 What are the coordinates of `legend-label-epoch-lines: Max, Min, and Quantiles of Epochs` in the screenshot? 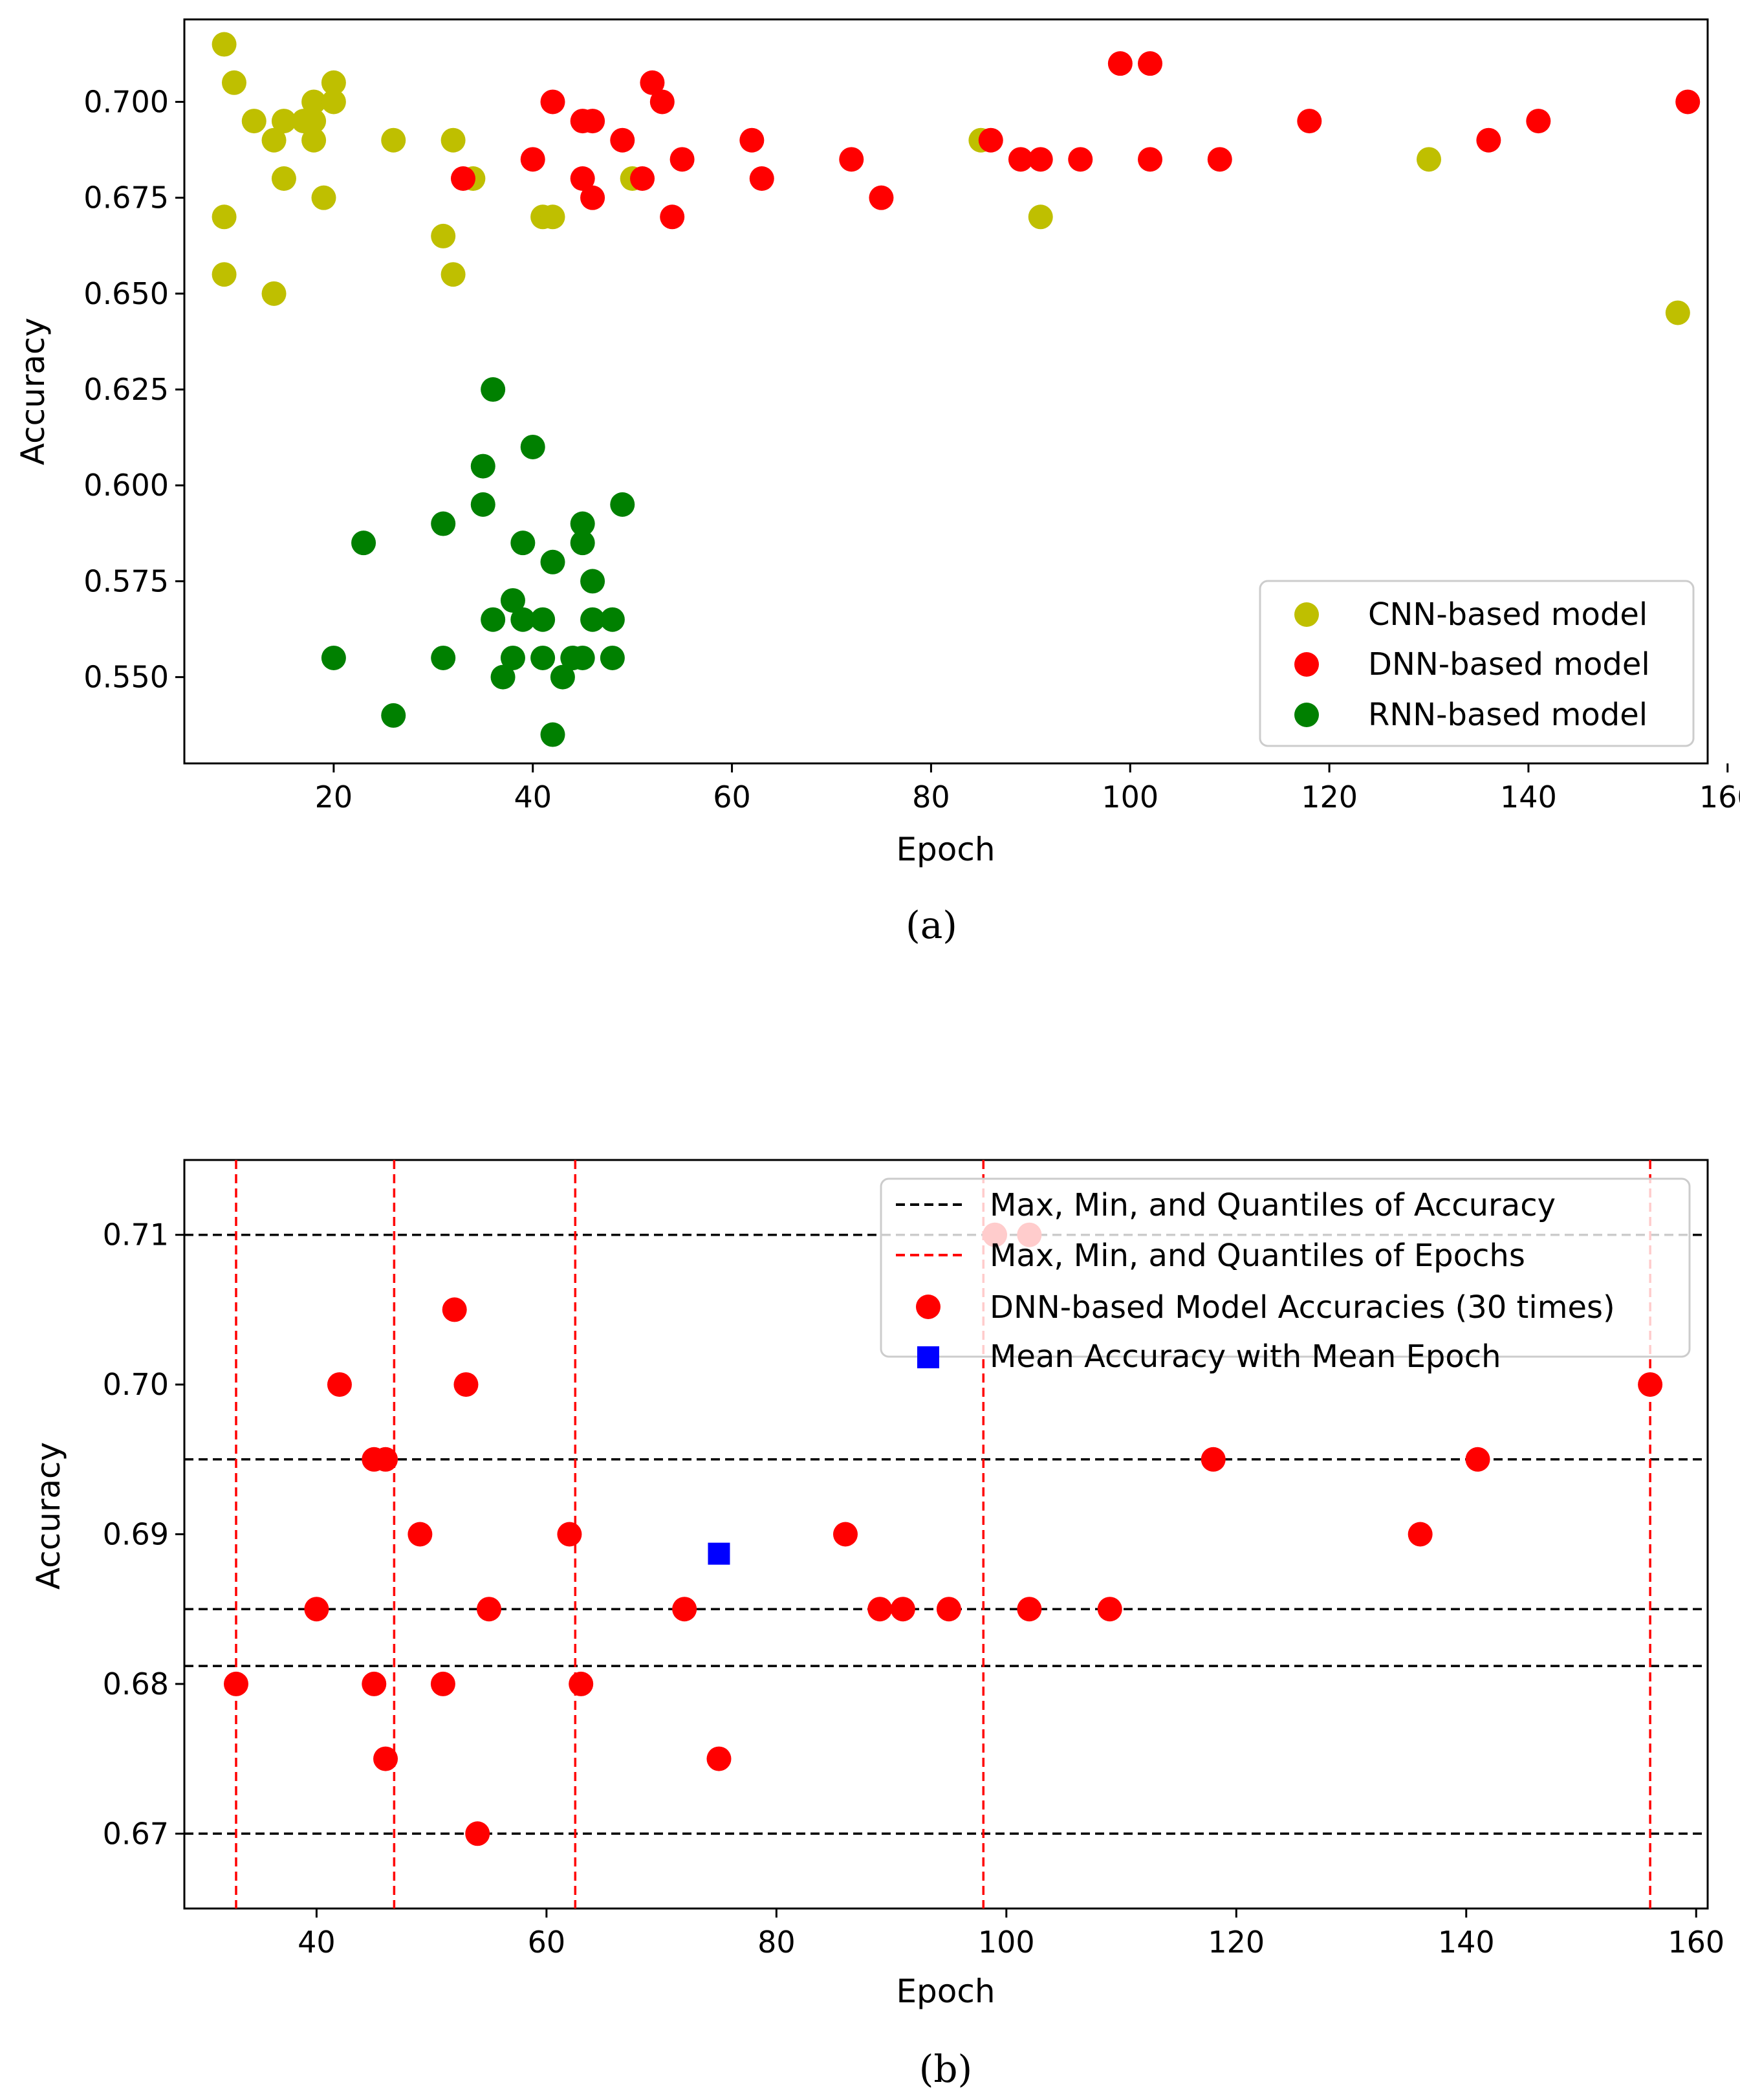 It's located at (1257, 1256).